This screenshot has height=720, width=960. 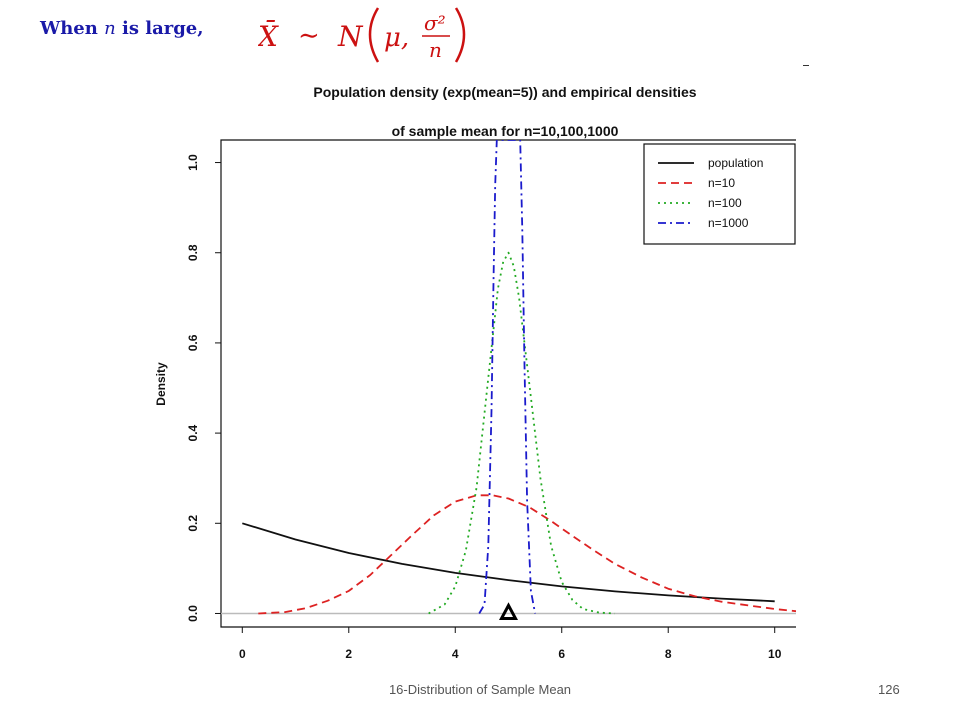 I want to click on formula-svg: X̄ ∼ N μ, σ² n, so click(x=362, y=35).